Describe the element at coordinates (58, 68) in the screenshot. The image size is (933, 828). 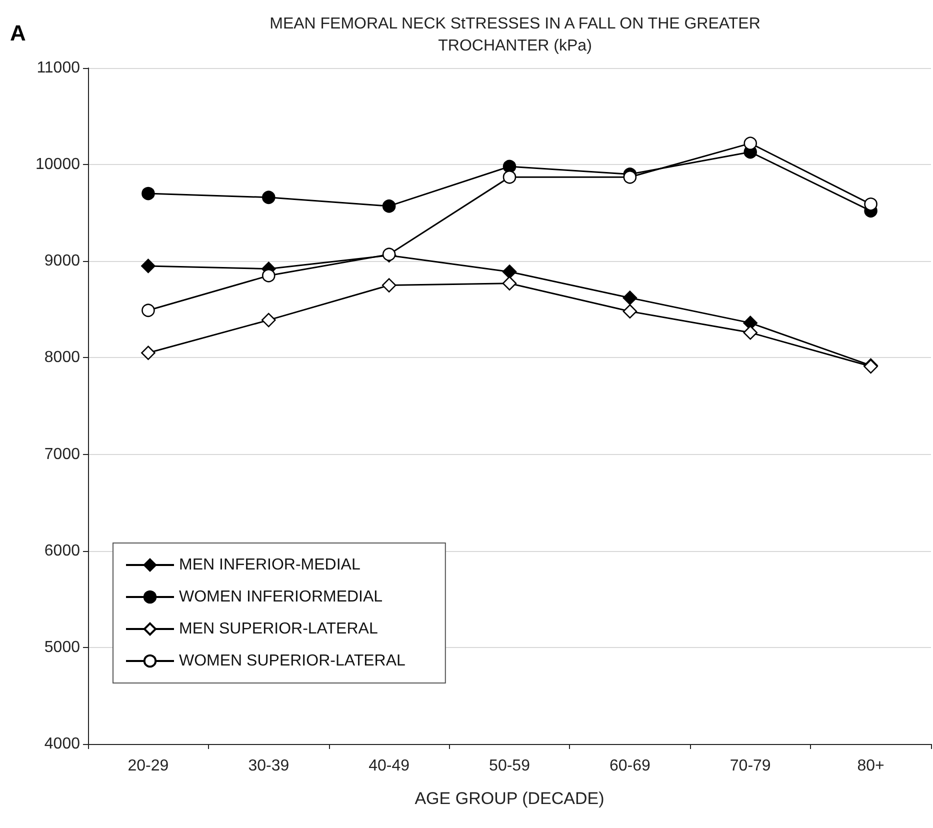
I see `y-tick-label: 11000` at that location.